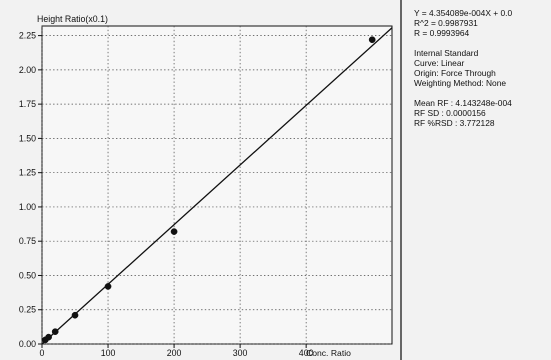 The height and width of the screenshot is (360, 551). Describe the element at coordinates (42, 353) in the screenshot. I see `x-tick-label: 0` at that location.